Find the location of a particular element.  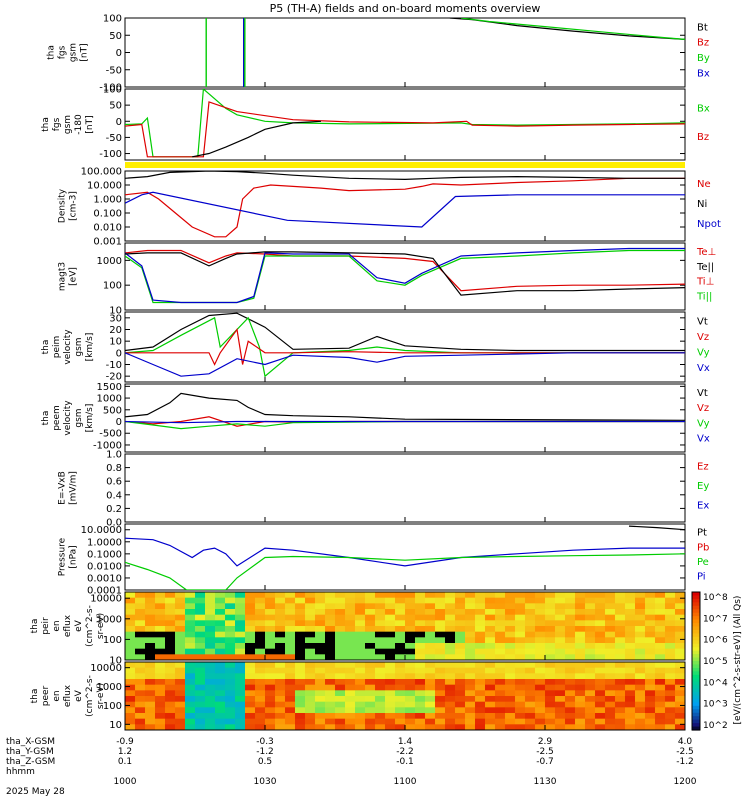

position-value: -2.5 is located at coordinates (685, 752).